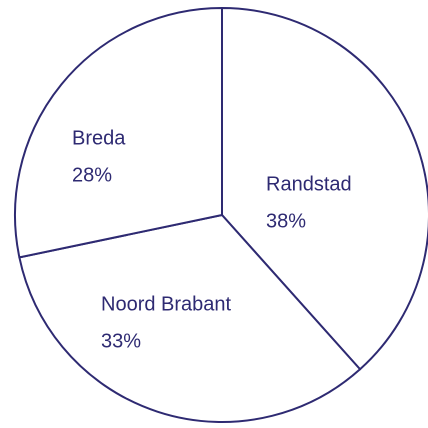 The image size is (428, 428). Describe the element at coordinates (121, 341) in the screenshot. I see `slice-value-label: 33%` at that location.